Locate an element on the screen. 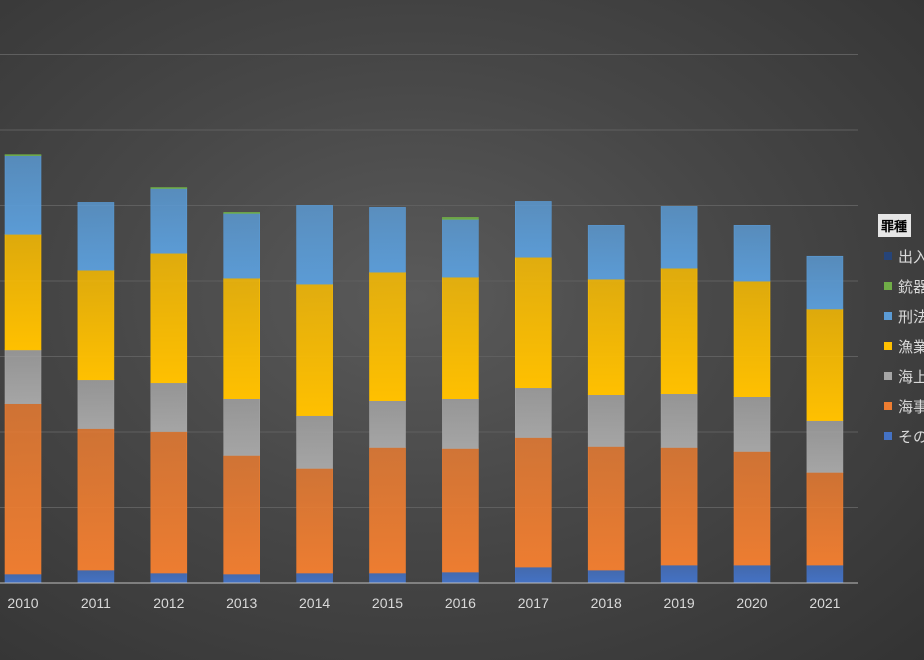 This screenshot has height=660, width=924. bar-segment-2016-刑法 is located at coordinates (460, 248).